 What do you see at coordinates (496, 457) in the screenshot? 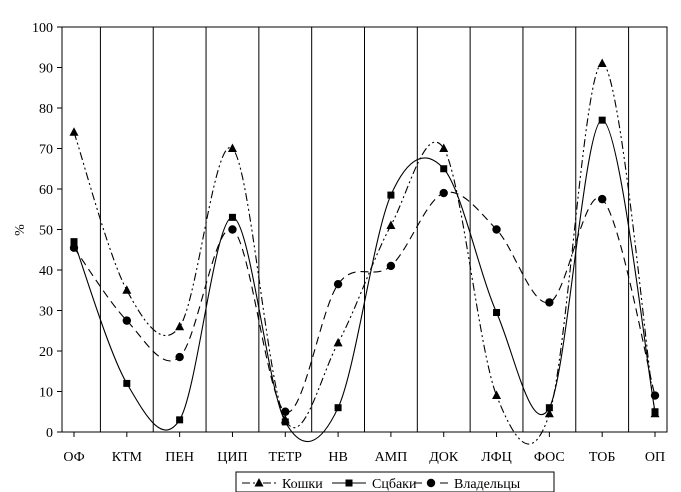
I see `x-tick-label: ЛФЦ` at bounding box center [496, 457].